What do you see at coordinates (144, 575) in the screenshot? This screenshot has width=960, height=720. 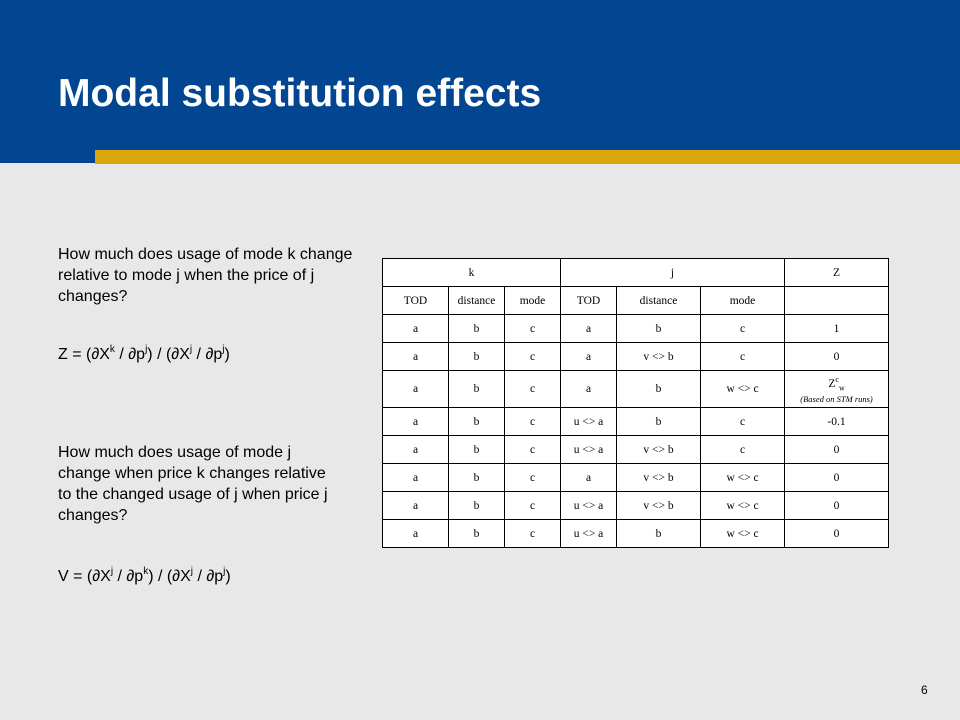 I see `formula-v: V = (∂Xj / ∂pk) / (∂Xj / ∂pj)` at bounding box center [144, 575].